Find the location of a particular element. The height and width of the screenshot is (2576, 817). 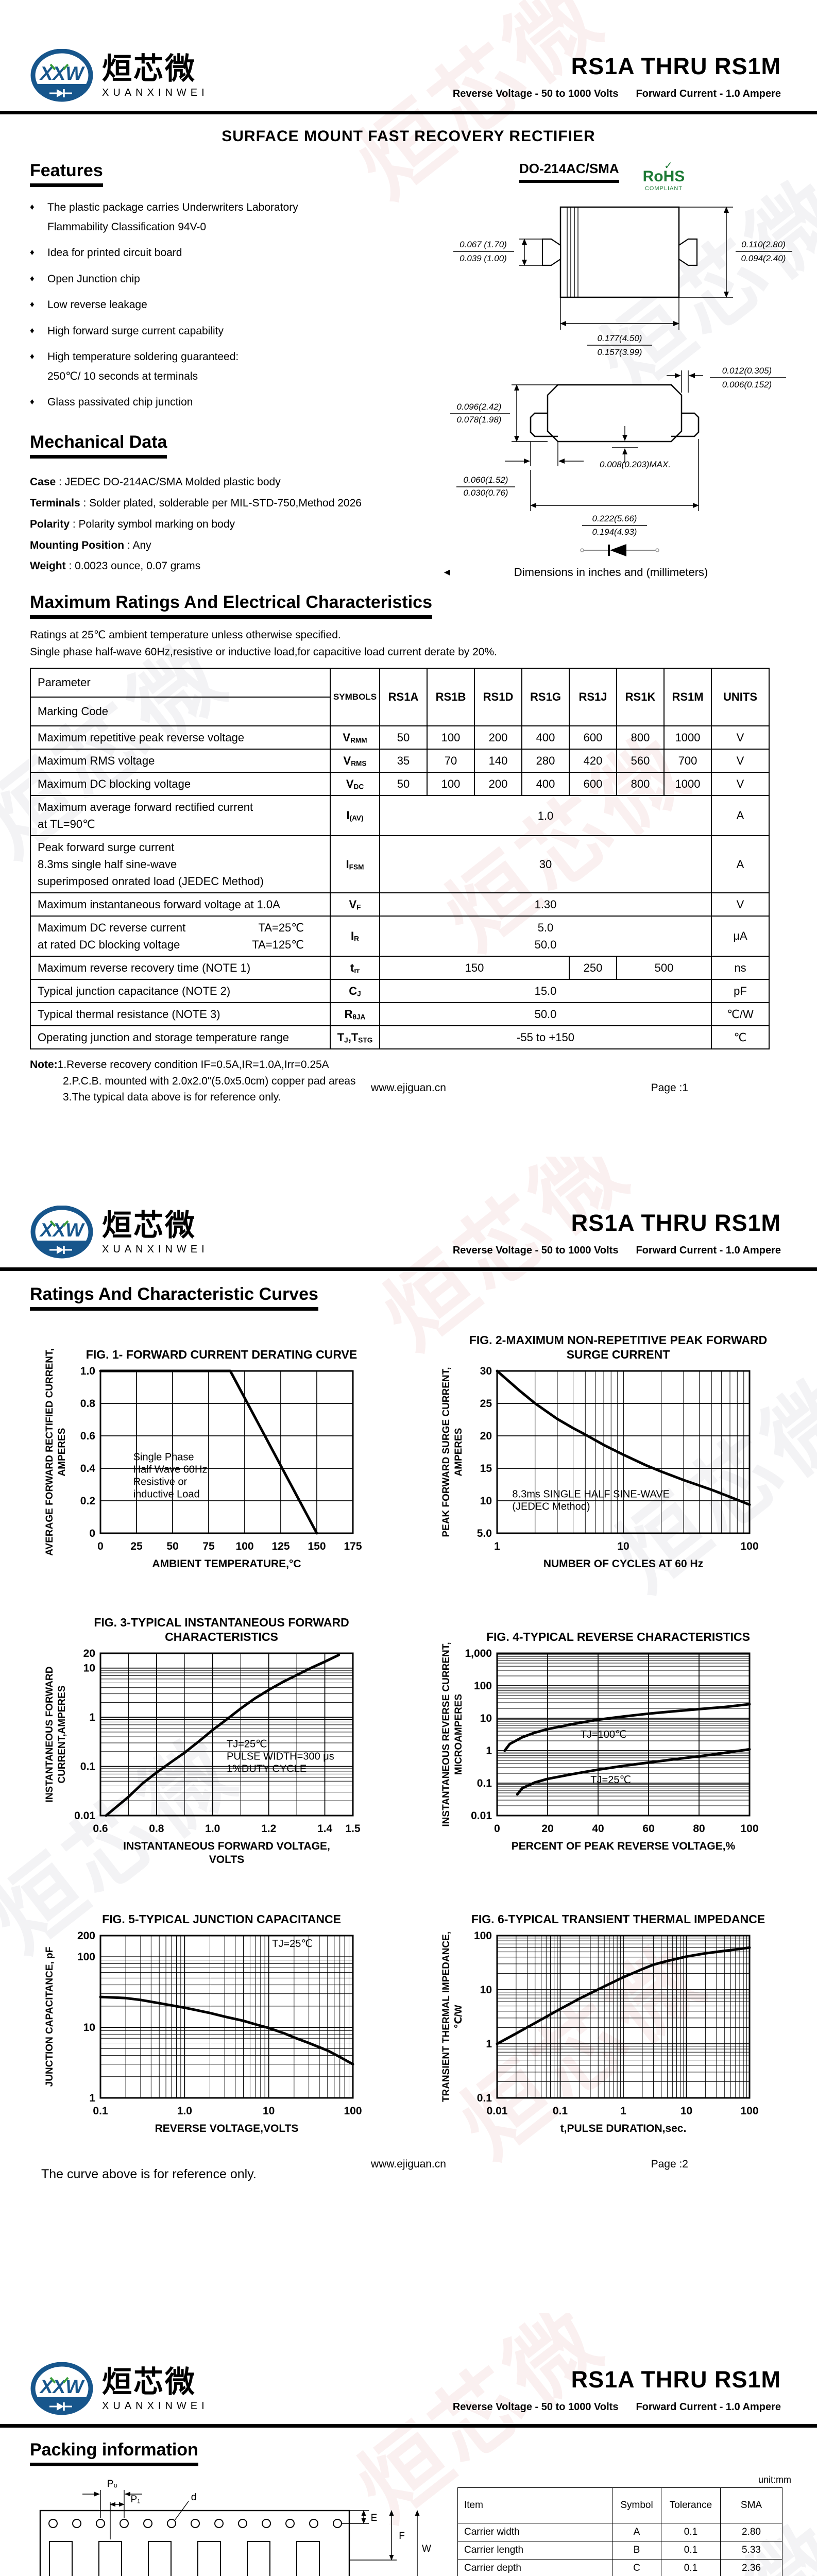

reference-note: The curve above is for reference only. is located at coordinates (149, 2174).